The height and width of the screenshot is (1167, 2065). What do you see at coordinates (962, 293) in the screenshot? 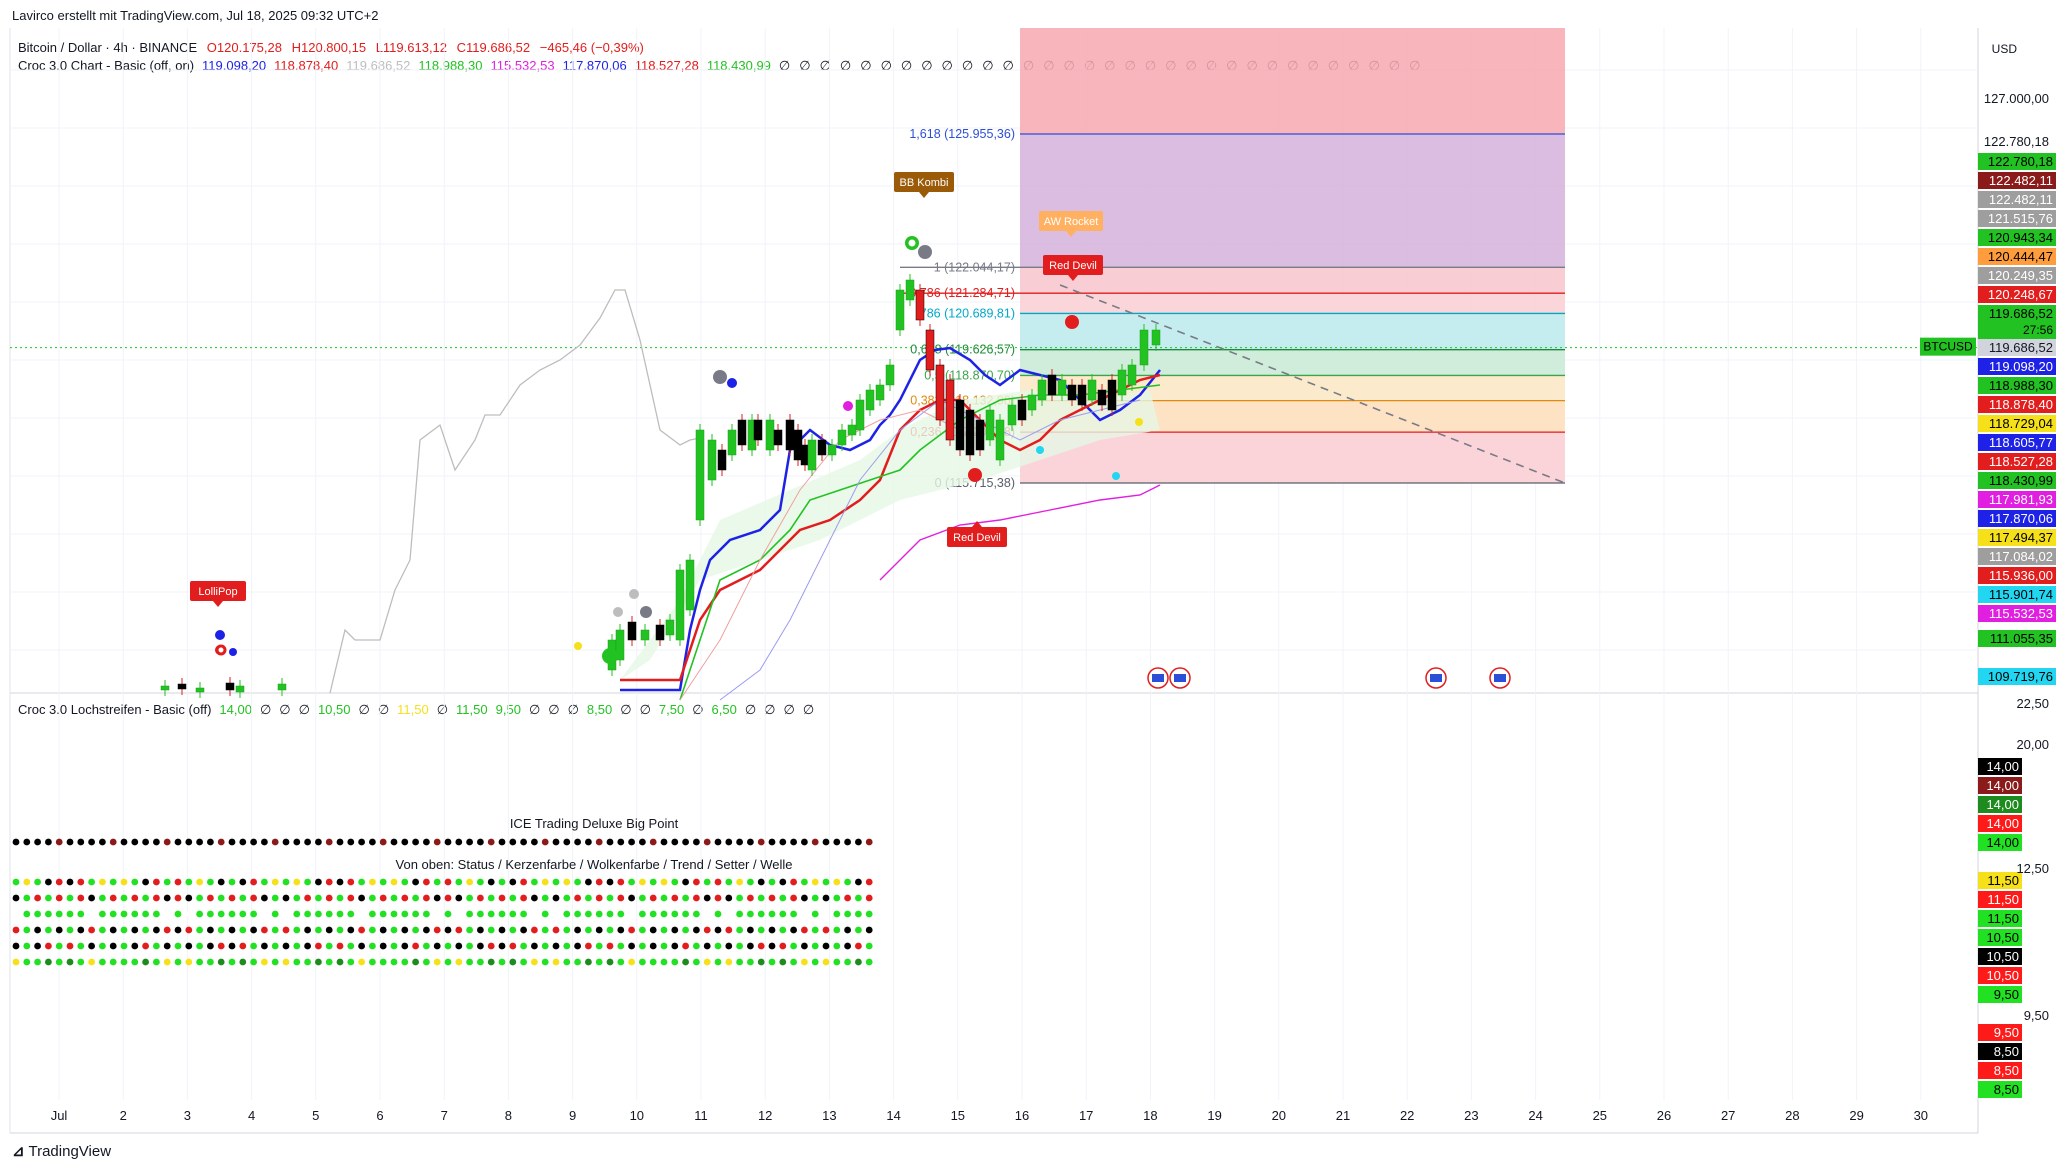
I see `fib-level-label: 0,786 (121.284,71)` at bounding box center [962, 293].